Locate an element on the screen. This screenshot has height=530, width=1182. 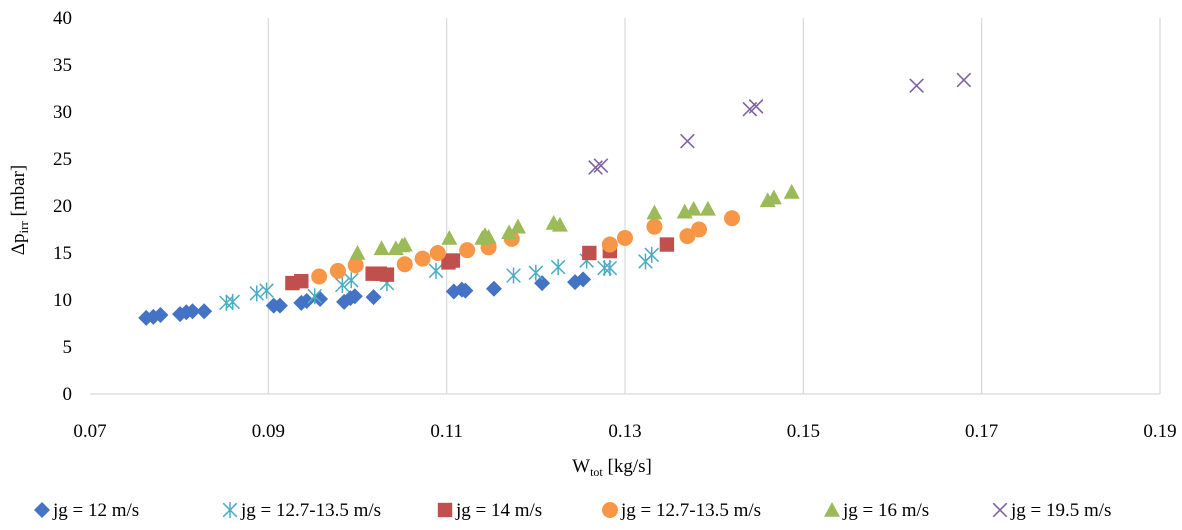
x-axis-label-sub: tot is located at coordinates (596, 472).